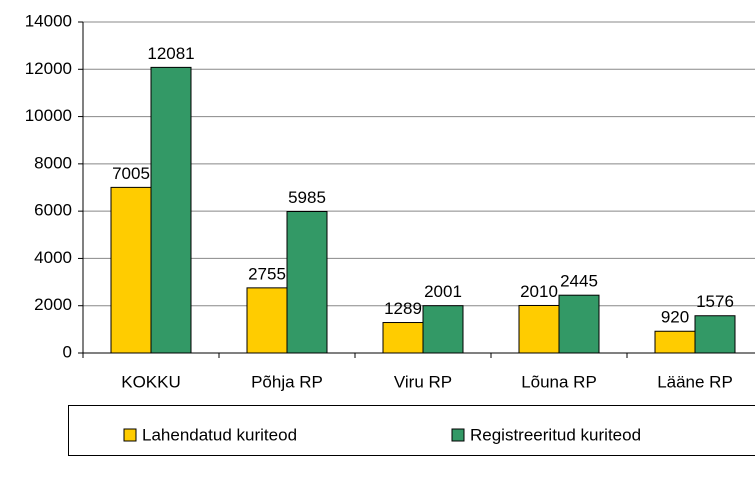  What do you see at coordinates (267, 273) in the screenshot?
I see `data-label: 2755` at bounding box center [267, 273].